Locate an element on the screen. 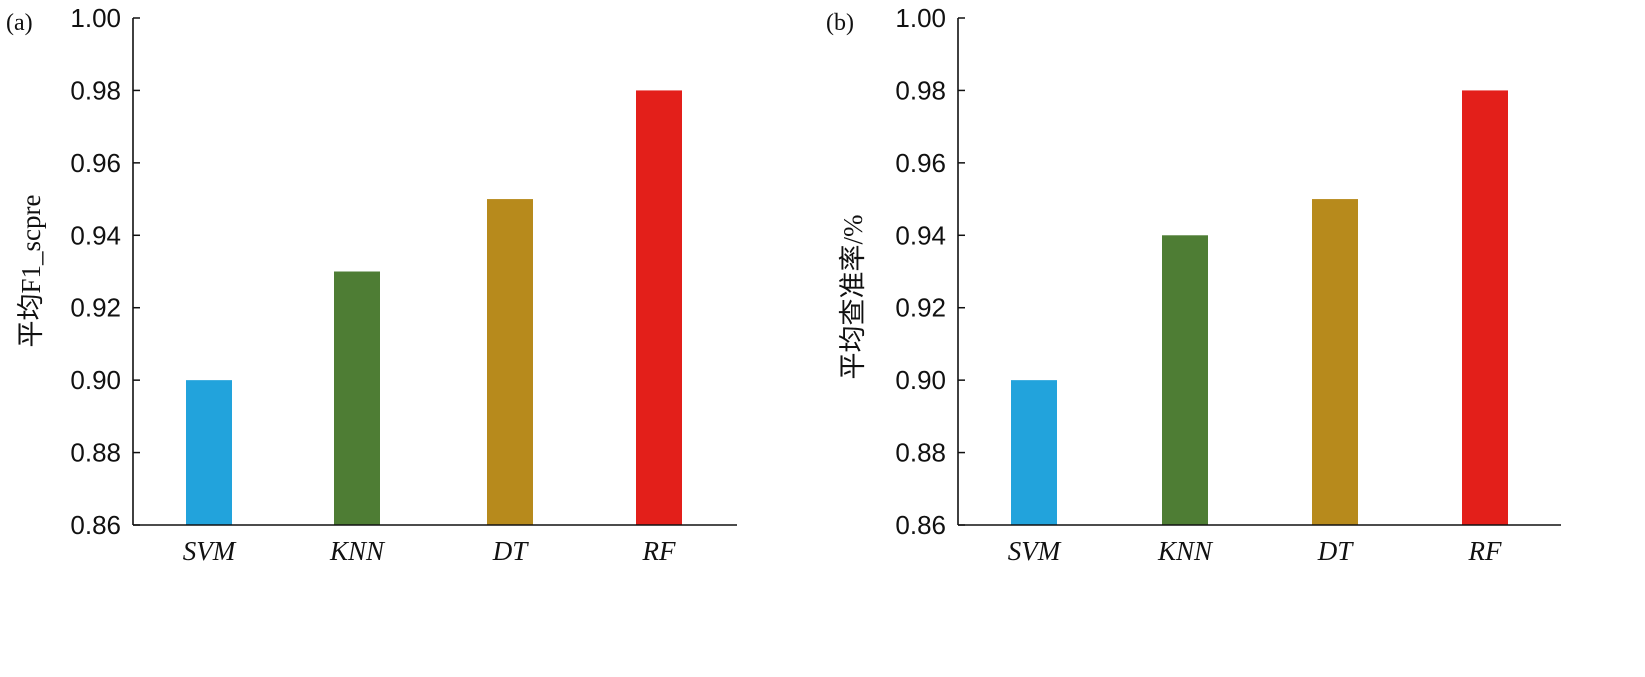  y-axis-title: 平均查准率/% is located at coordinates (853, 297).